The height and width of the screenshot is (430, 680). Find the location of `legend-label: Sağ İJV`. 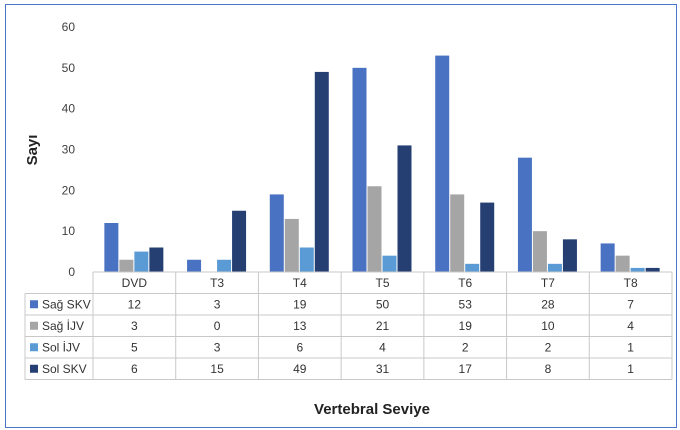

legend-label: Sağ İJV is located at coordinates (63, 326).